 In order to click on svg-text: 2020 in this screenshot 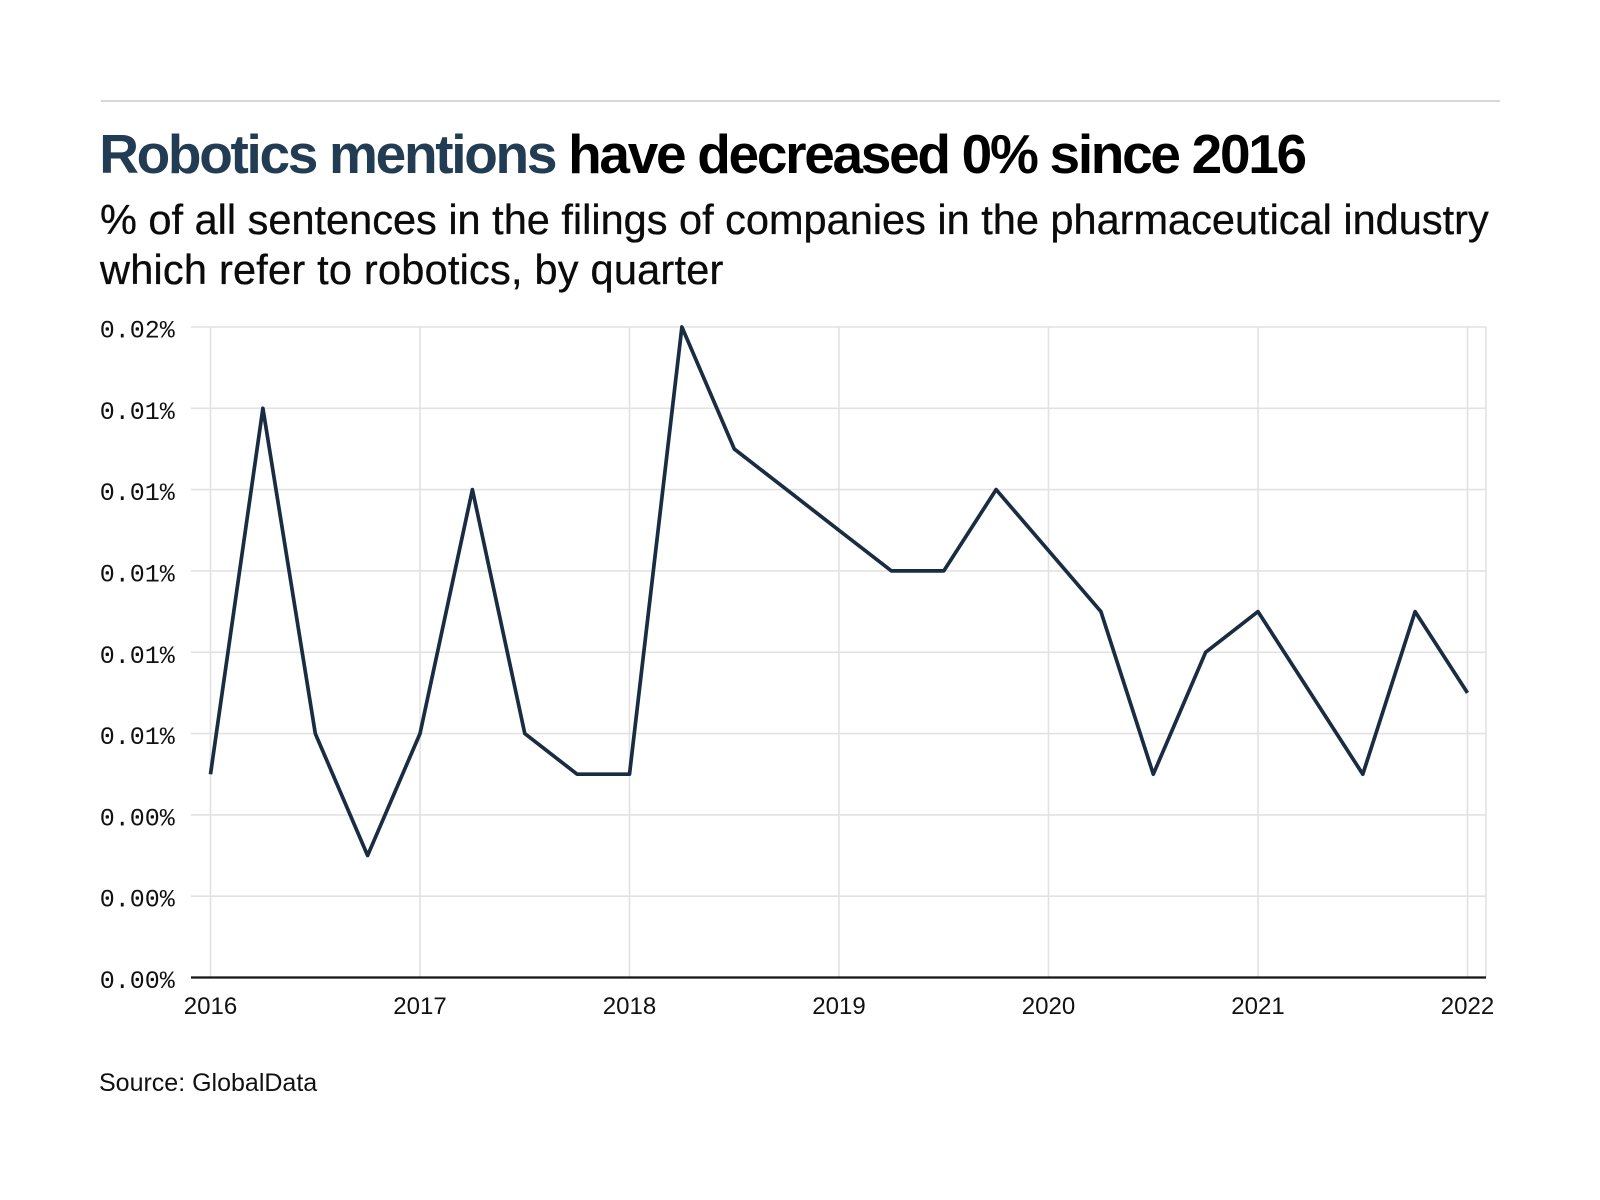, I will do `click(1048, 1006)`.